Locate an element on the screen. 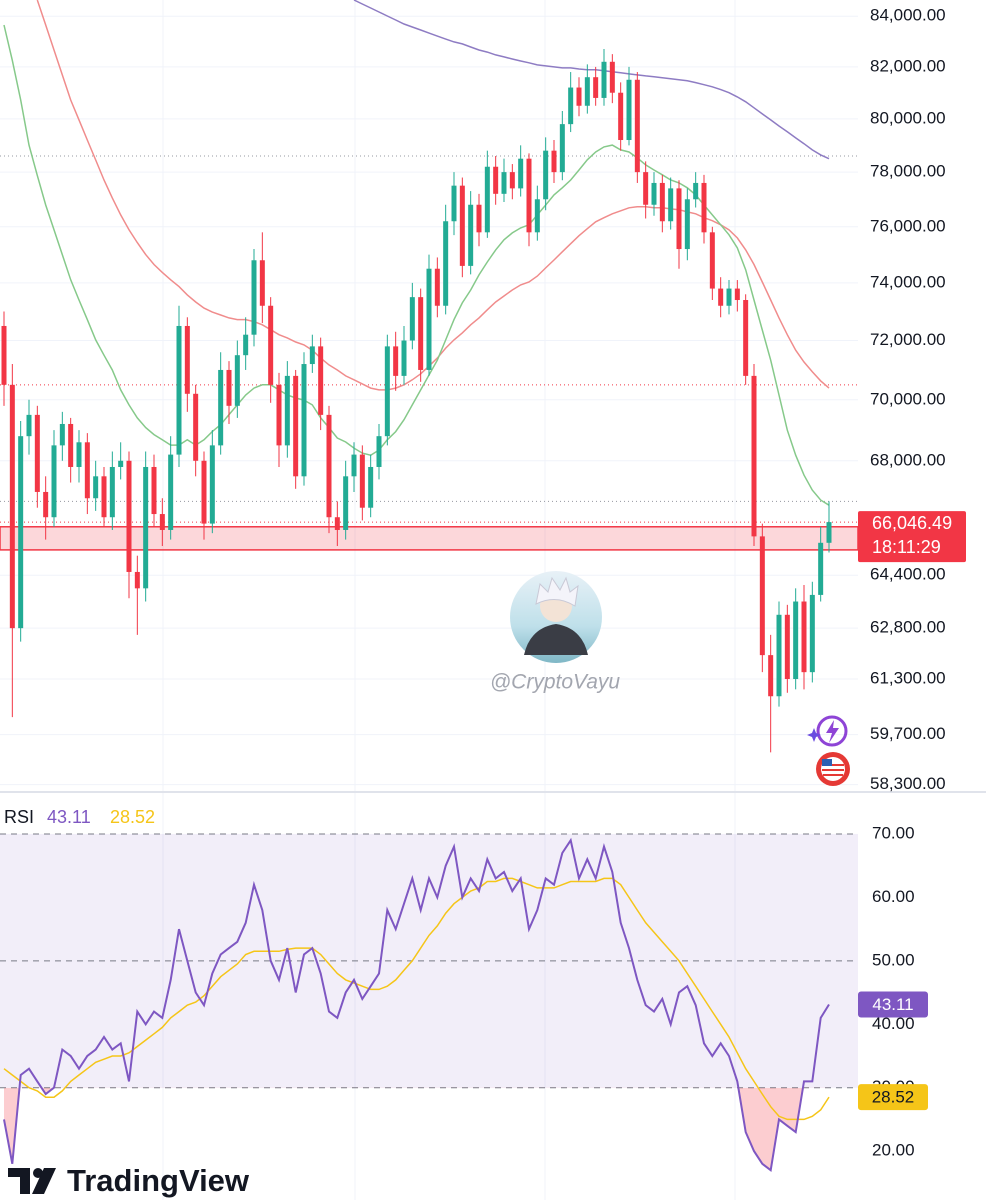 This screenshot has height=1200, width=986. y-tick-label: 82,000.00 is located at coordinates (908, 65).